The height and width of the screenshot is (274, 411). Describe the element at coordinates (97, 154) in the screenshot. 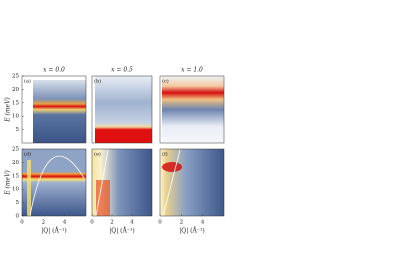

I see `panel-label: (e)` at that location.